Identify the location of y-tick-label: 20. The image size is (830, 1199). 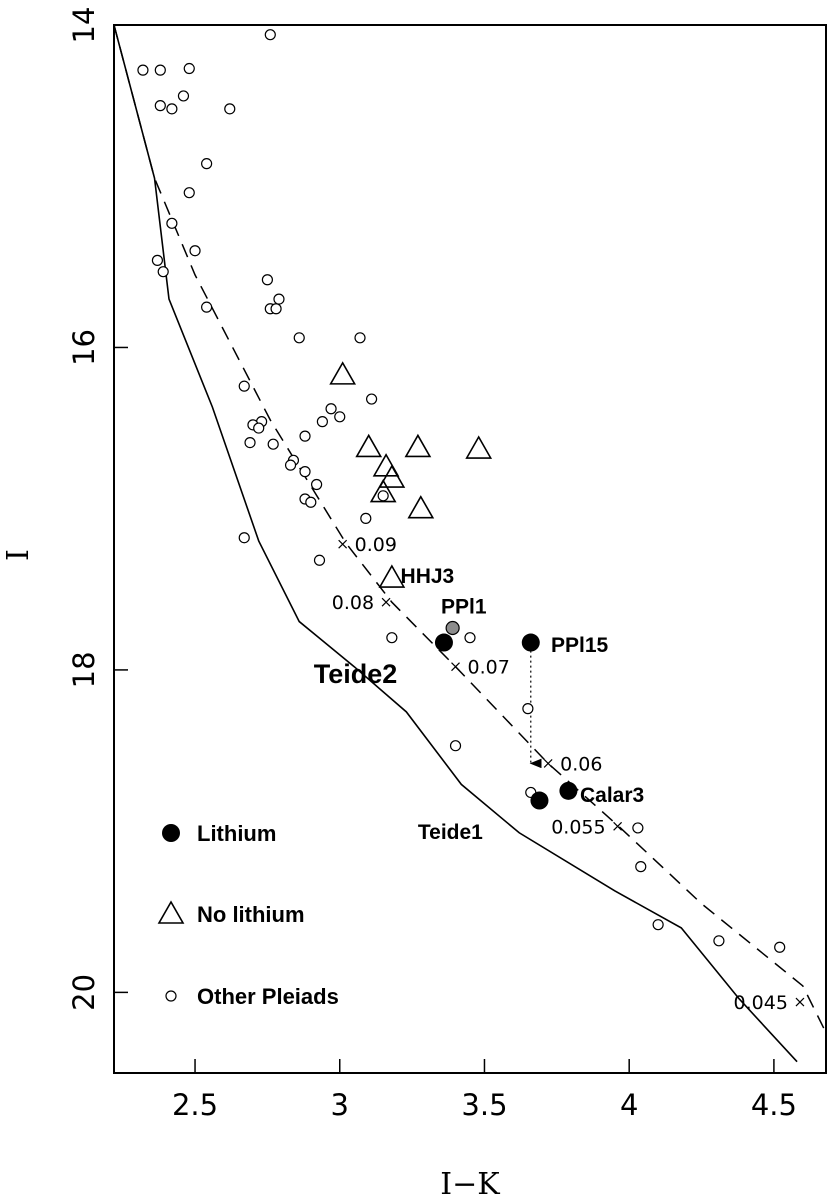
(84, 992).